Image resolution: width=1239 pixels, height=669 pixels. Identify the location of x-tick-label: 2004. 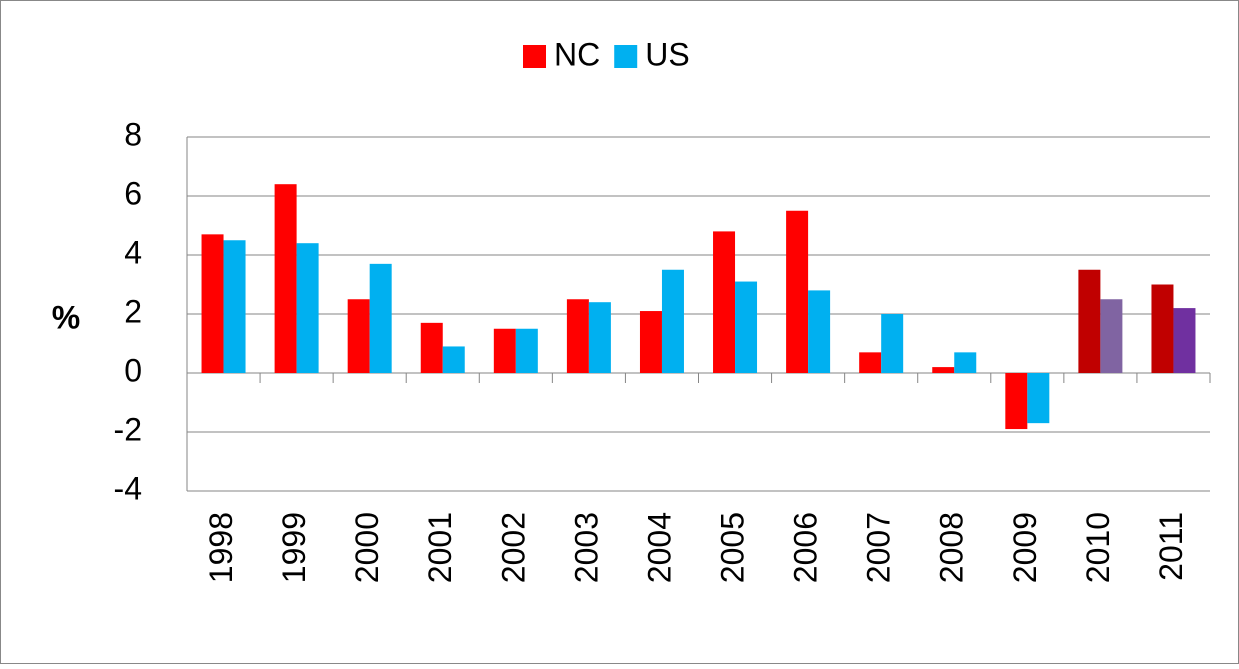
(659, 547).